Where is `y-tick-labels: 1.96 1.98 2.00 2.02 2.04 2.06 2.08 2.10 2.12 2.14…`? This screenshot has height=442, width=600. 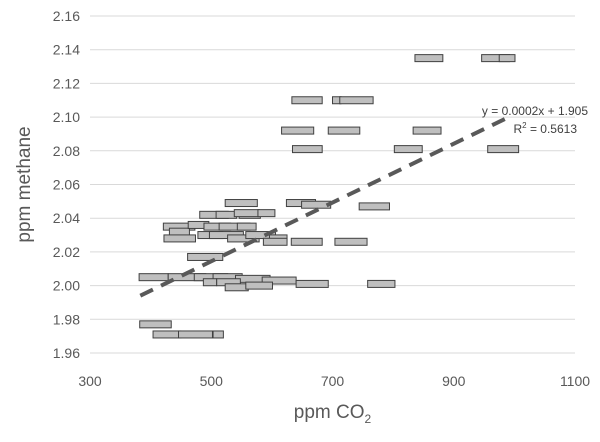 y-tick-labels: 1.96 1.98 2.00 2.02 2.04 2.06 2.08 2.10 2.12 2.14… is located at coordinates (66, 184).